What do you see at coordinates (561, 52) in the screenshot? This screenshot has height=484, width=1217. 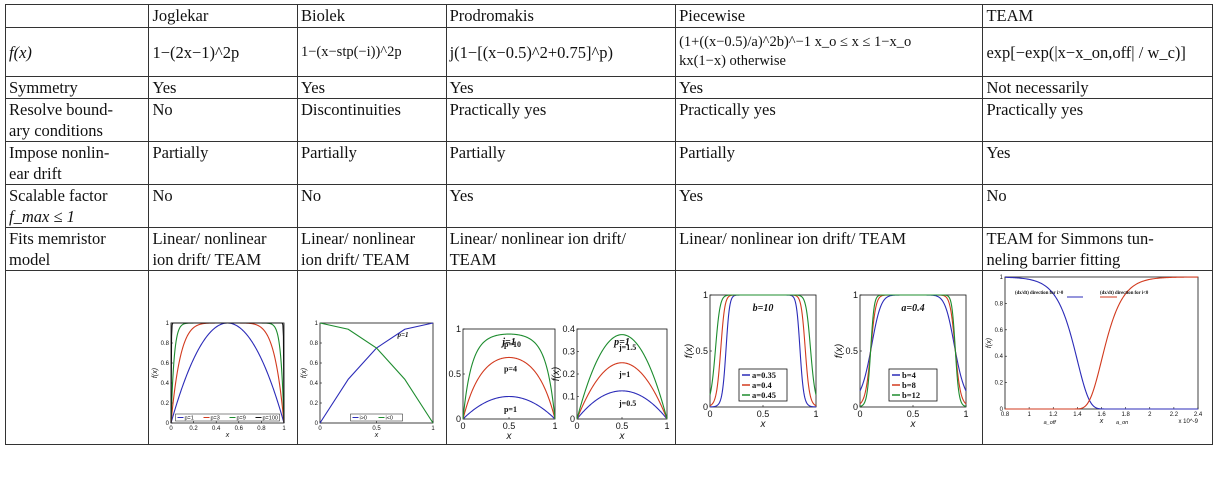 I see `formula-prodromakis: j(1−[(x−0.5)^2+0.75]^p)` at bounding box center [561, 52].